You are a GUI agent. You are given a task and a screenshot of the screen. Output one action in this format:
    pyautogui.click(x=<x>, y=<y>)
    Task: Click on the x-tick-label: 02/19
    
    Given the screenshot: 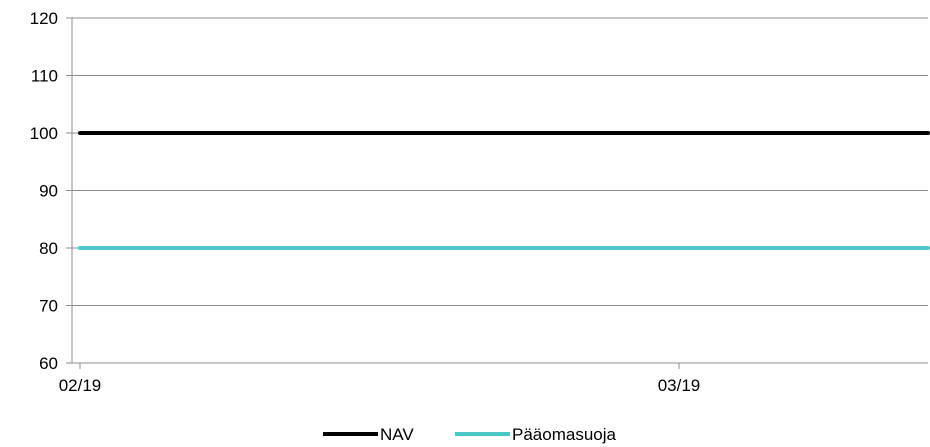 What is the action you would take?
    pyautogui.click(x=80, y=385)
    